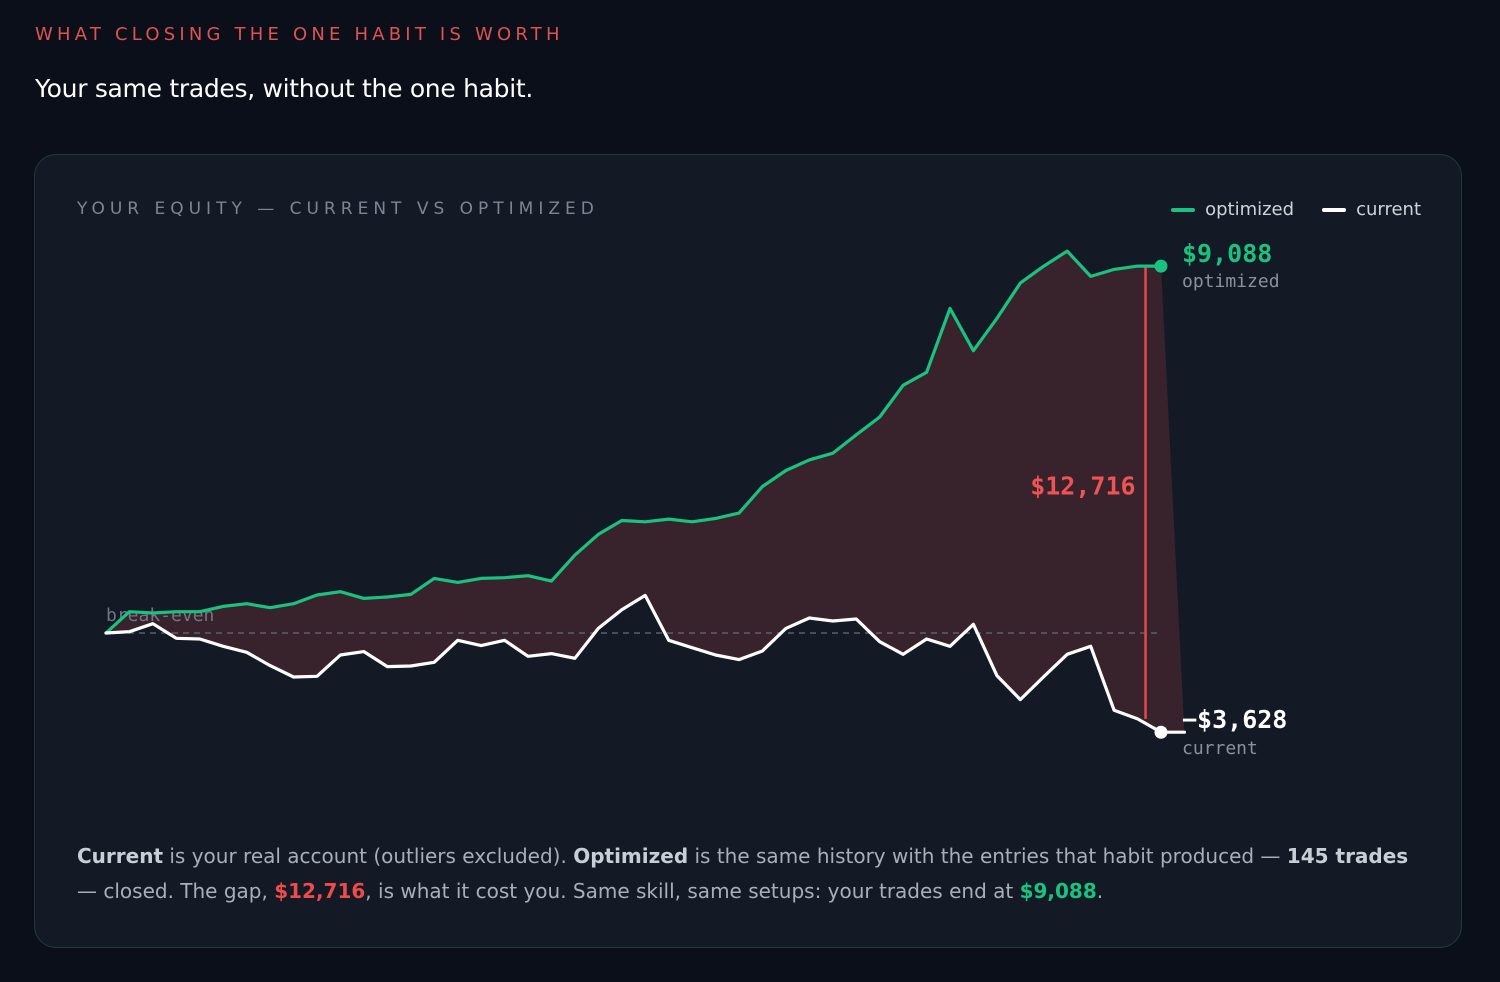  I want to click on caption-optimized-term: Optimized, so click(631, 856).